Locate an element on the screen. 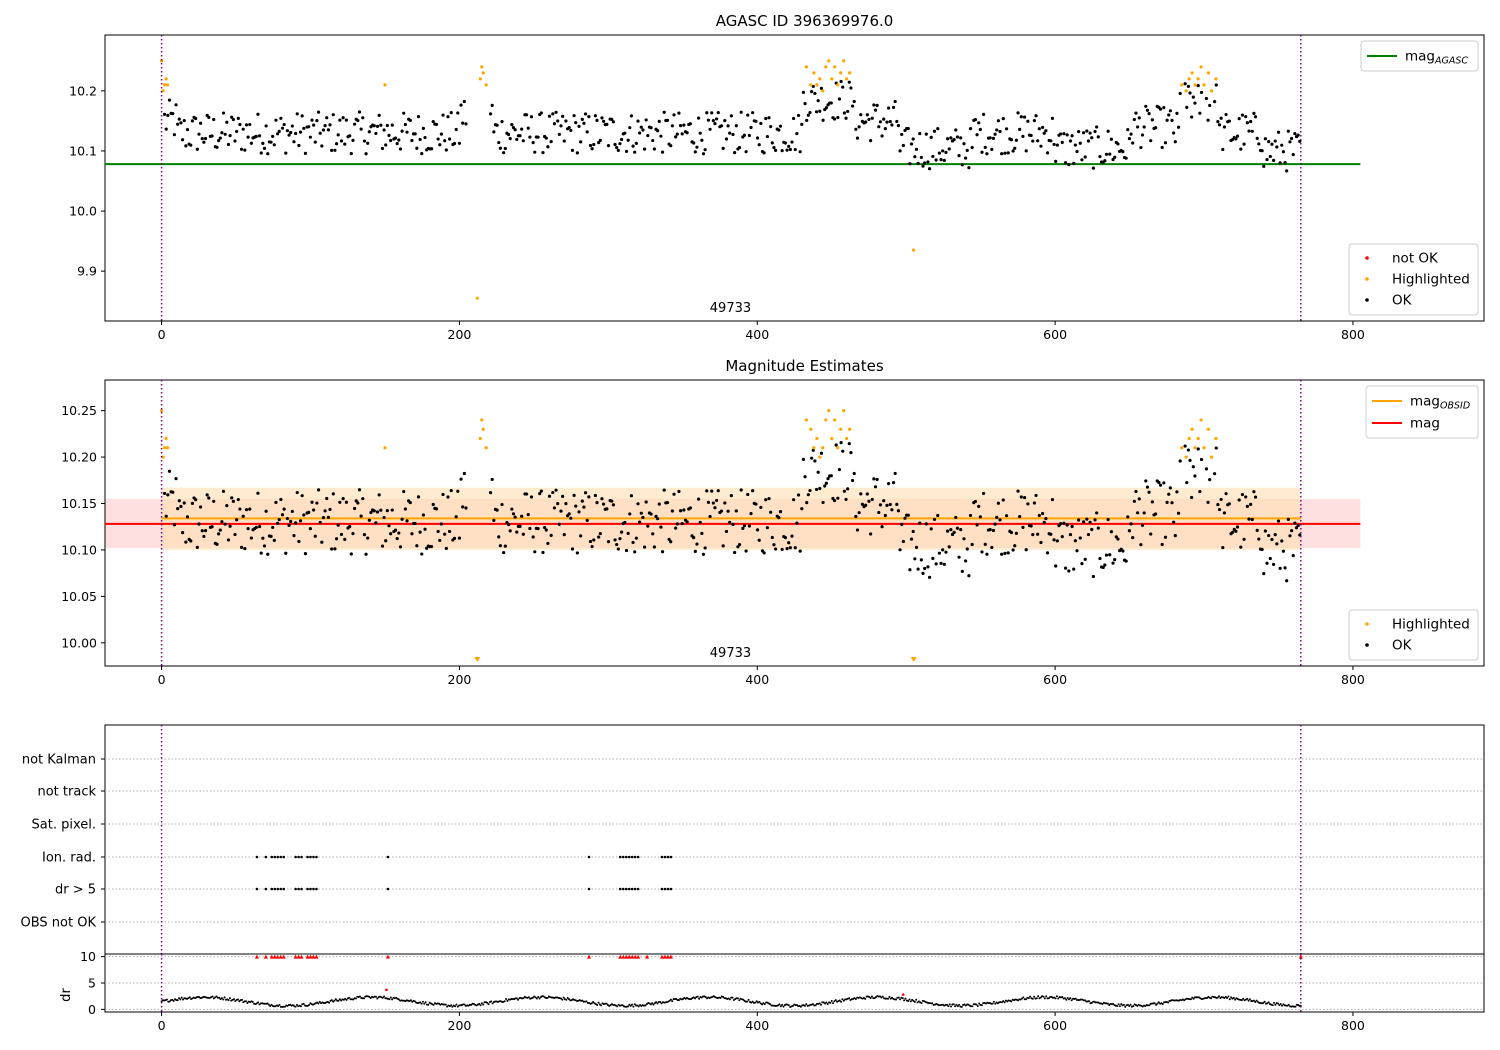  legend-point-swatch is located at coordinates (1367, 624).